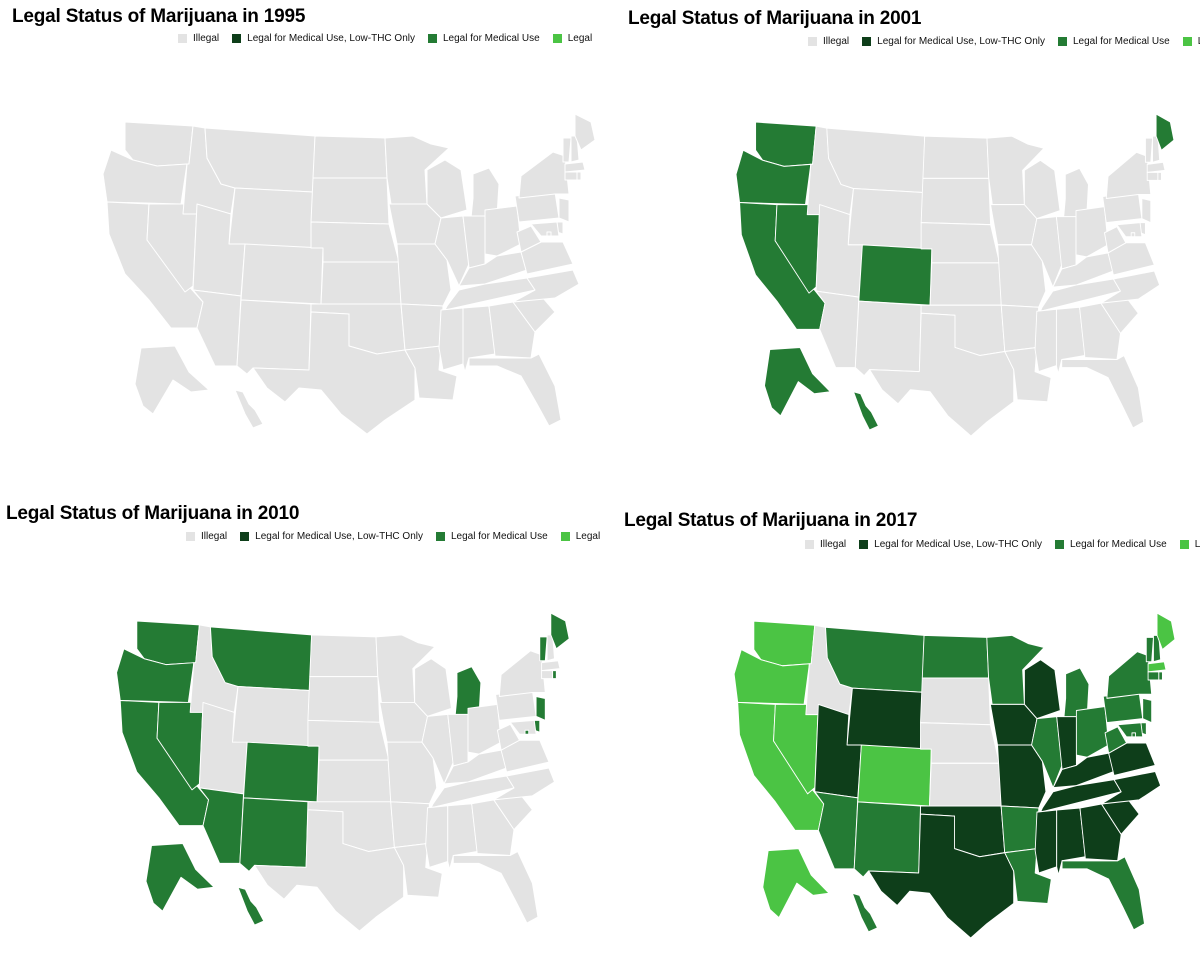 Image resolution: width=1200 pixels, height=966 pixels. I want to click on state-nc, so click(1130, 287).